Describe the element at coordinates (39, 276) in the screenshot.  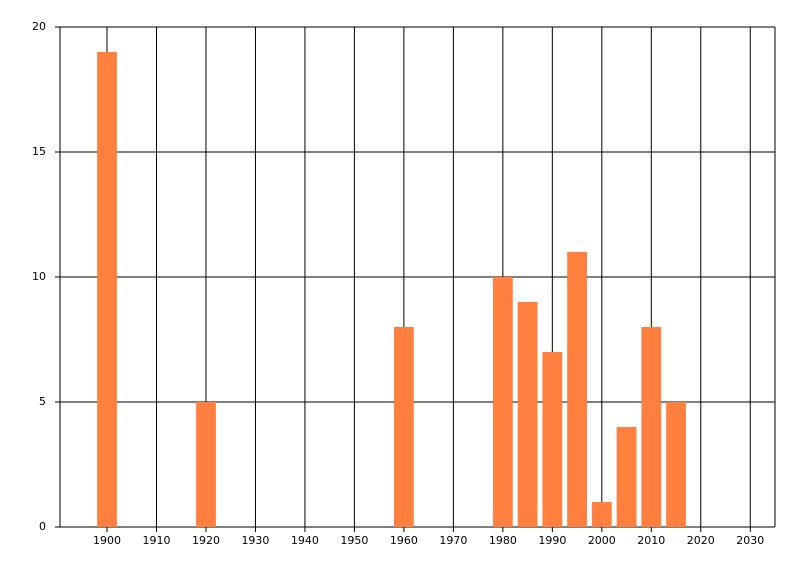
I see `y-tick-label: 10` at that location.